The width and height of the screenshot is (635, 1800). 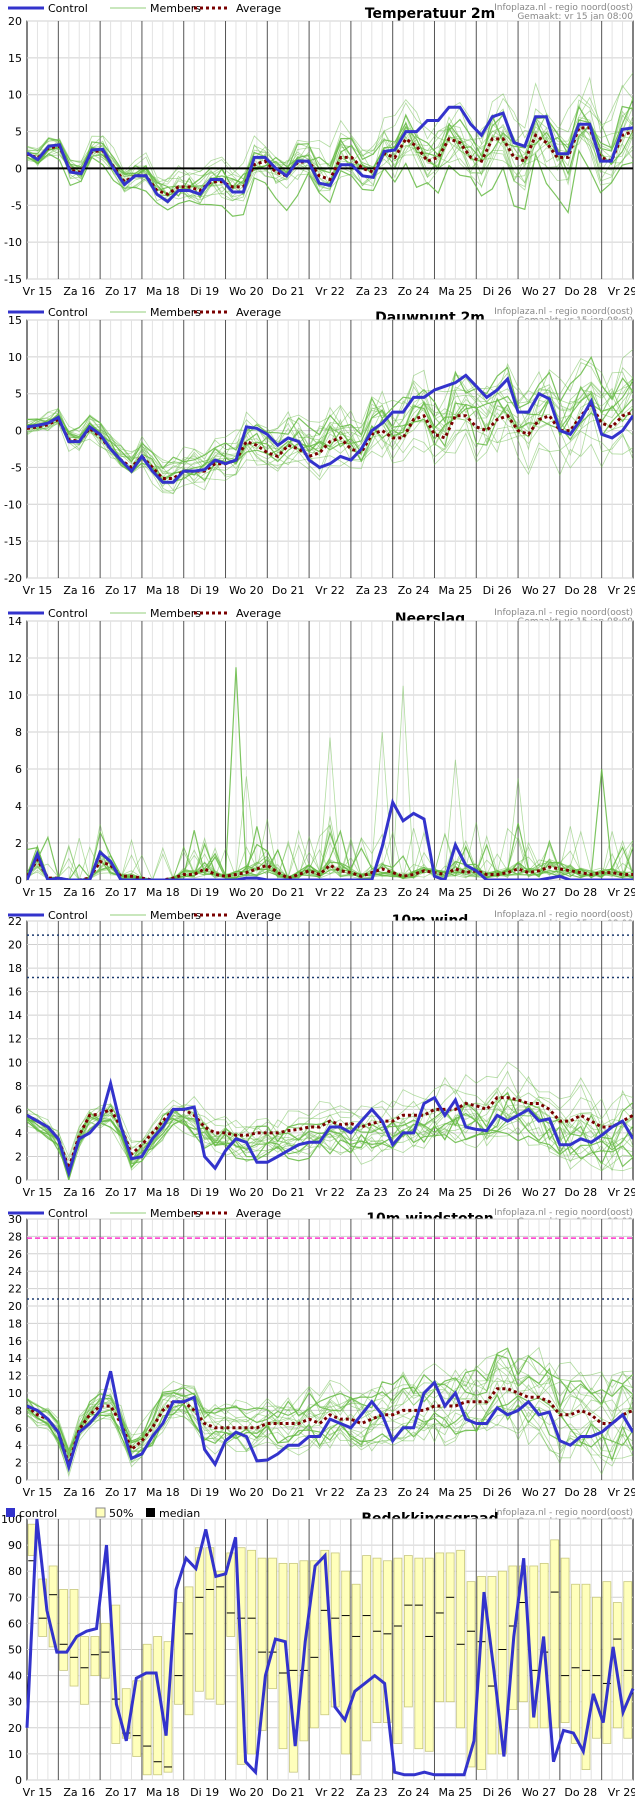 What do you see at coordinates (330, 773) in the screenshot?
I see `series-layer` at bounding box center [330, 773].